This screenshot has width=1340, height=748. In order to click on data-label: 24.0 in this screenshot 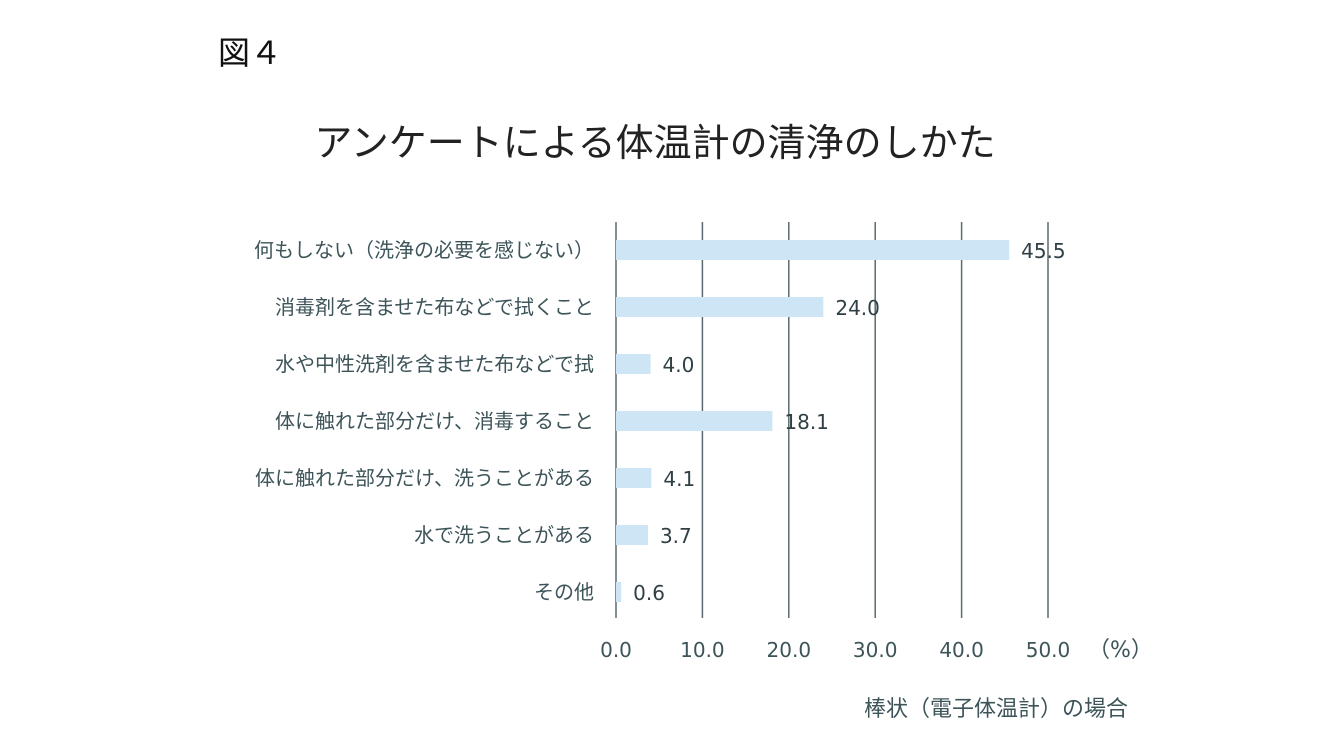, I will do `click(857, 308)`.